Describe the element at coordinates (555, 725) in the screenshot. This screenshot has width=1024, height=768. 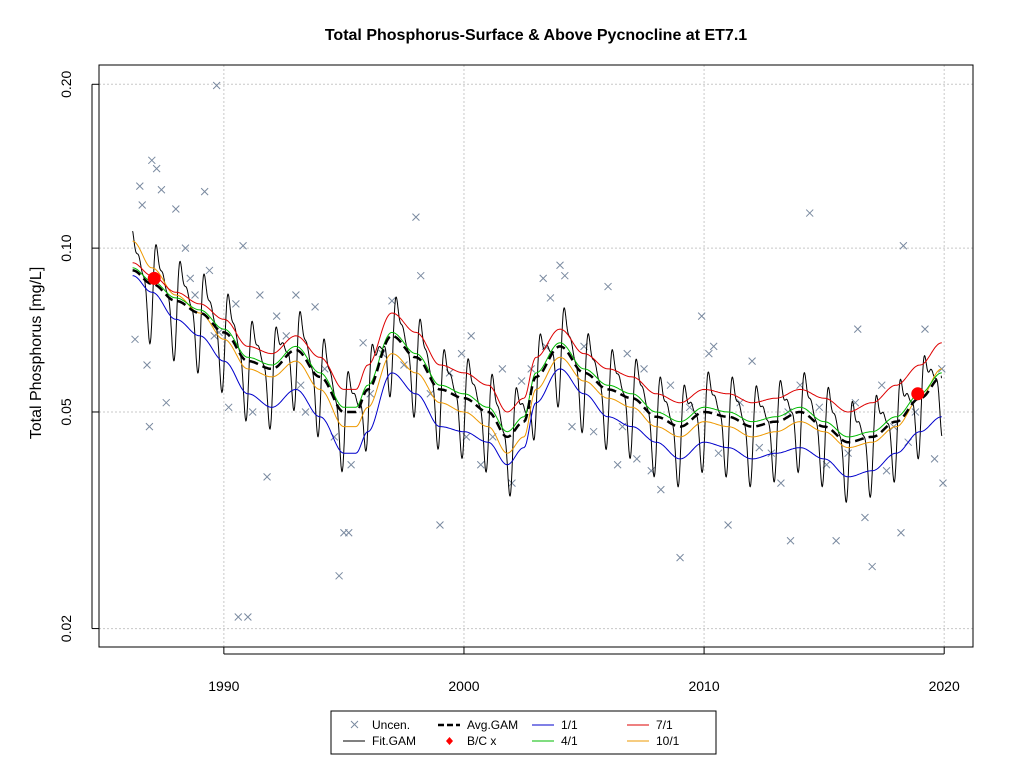
I see `legend-entry: 1/1` at that location.